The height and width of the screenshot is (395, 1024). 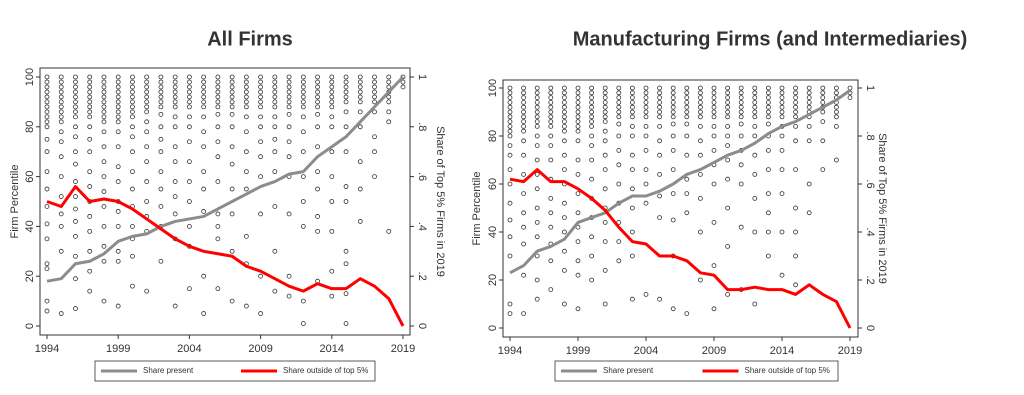 What do you see at coordinates (422, 126) in the screenshot?
I see `y2-tick-label: .8` at bounding box center [422, 126].